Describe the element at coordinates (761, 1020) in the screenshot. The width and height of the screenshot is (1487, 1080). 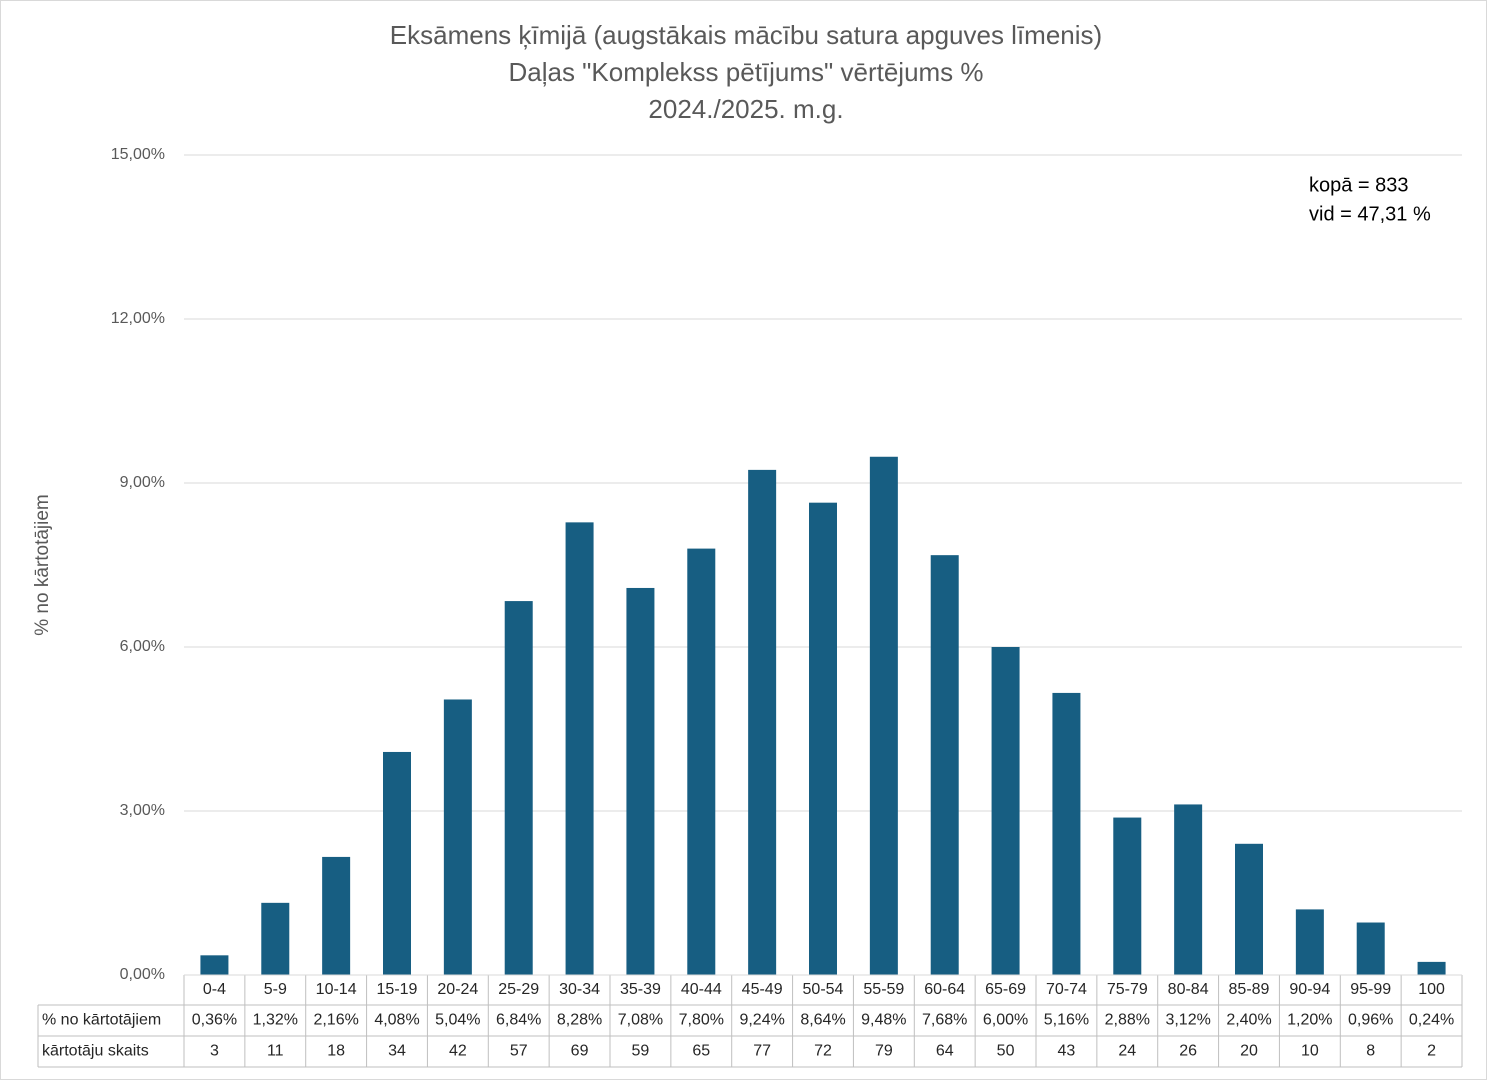
I see `table-cell: 9,24%` at that location.